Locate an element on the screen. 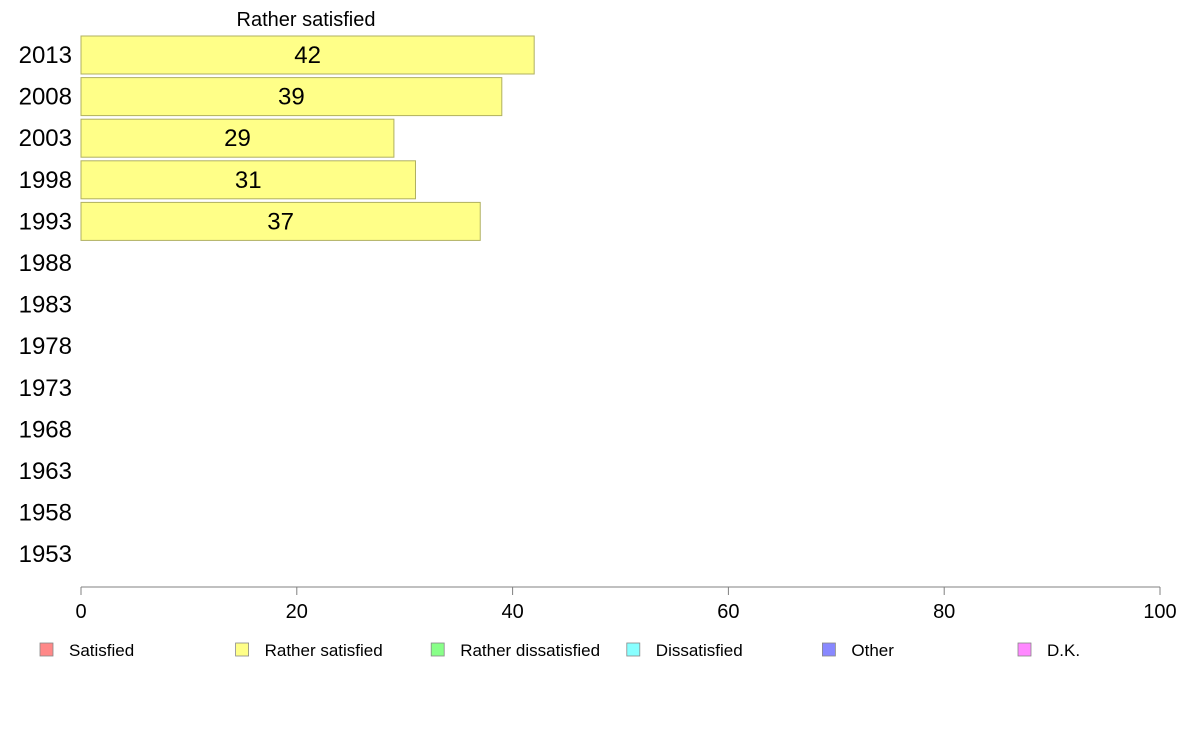 This screenshot has height=736, width=1188. bar-value-label: 39 is located at coordinates (291, 97).